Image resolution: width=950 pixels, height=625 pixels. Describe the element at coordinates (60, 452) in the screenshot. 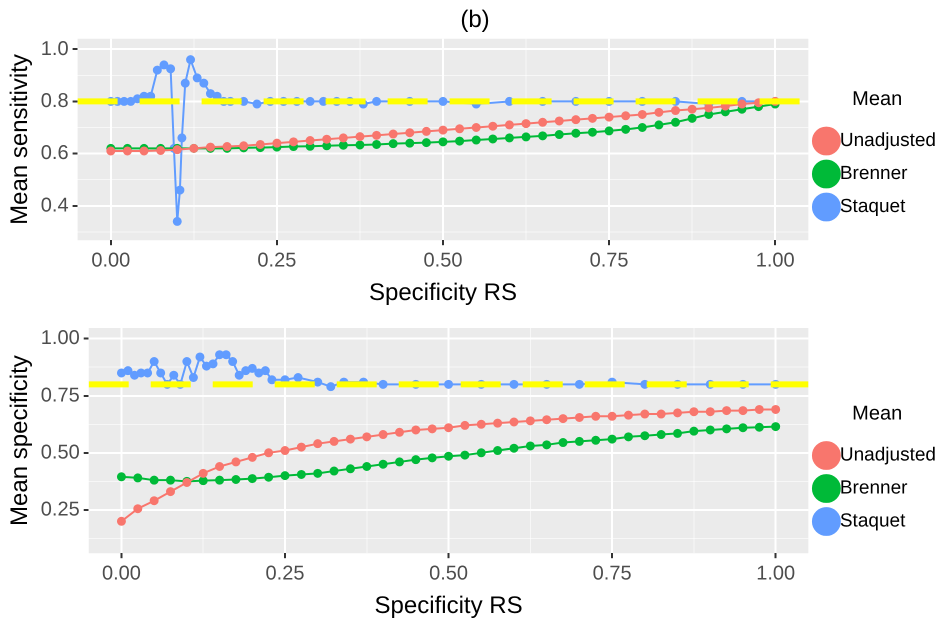

I see `y-tick-label: 0.50` at that location.